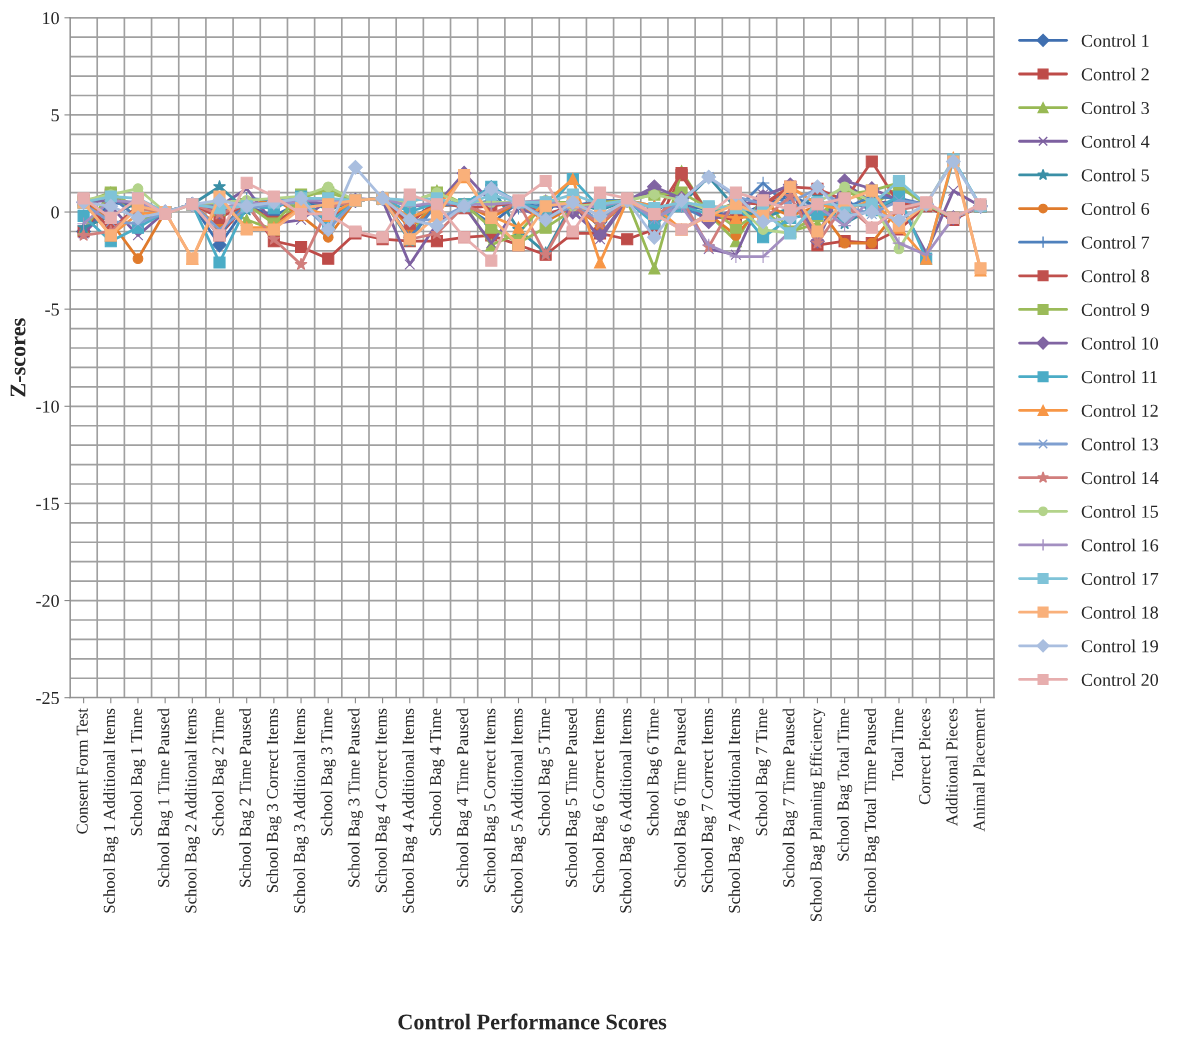 This screenshot has height=1046, width=1197. Describe the element at coordinates (1115, 209) in the screenshot. I see `legend-label: Control 6` at that location.